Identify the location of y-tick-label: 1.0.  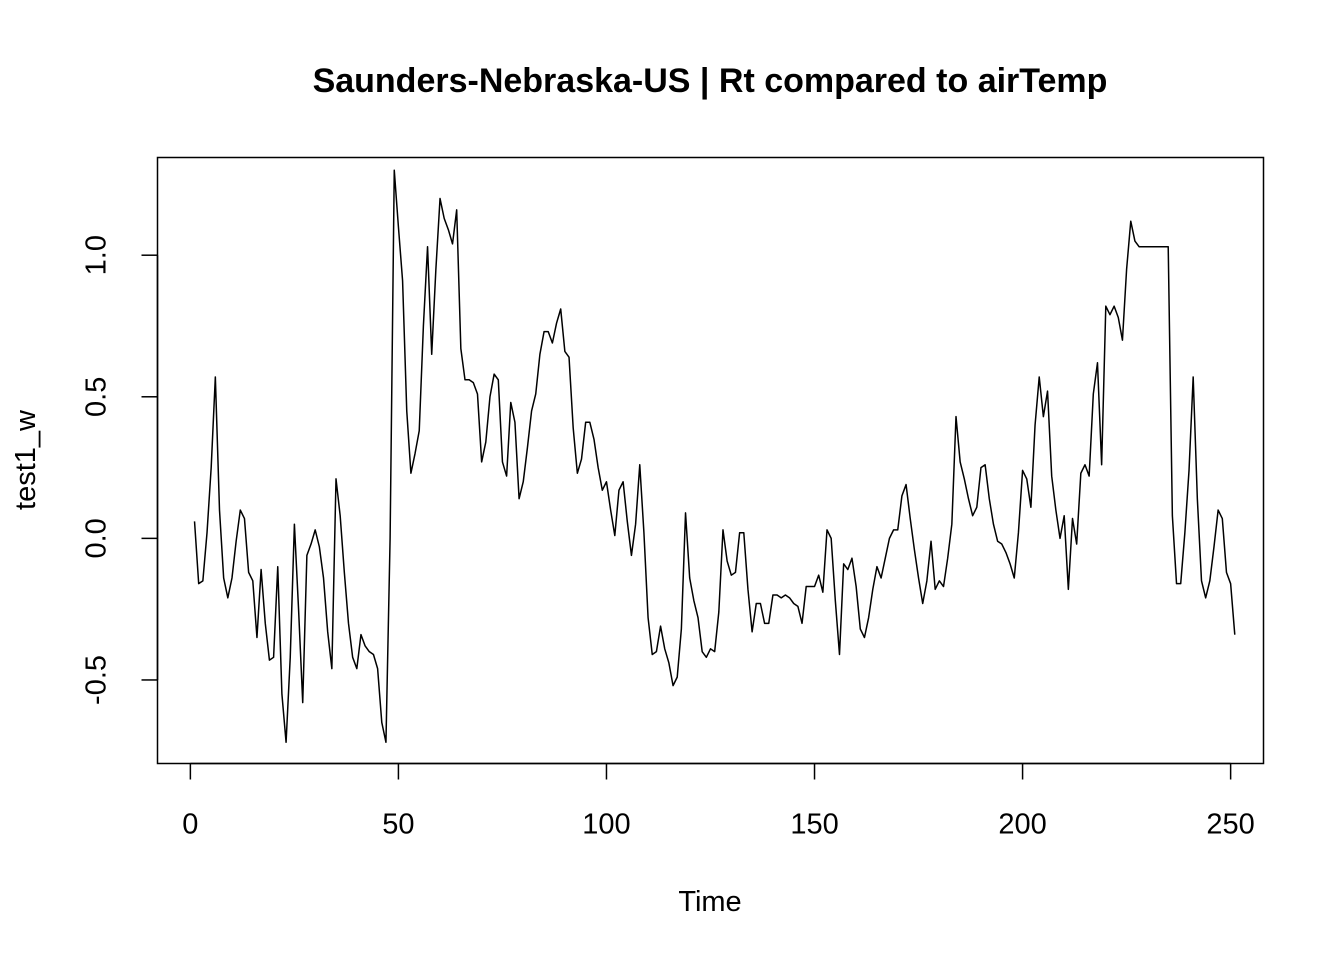
(97, 255).